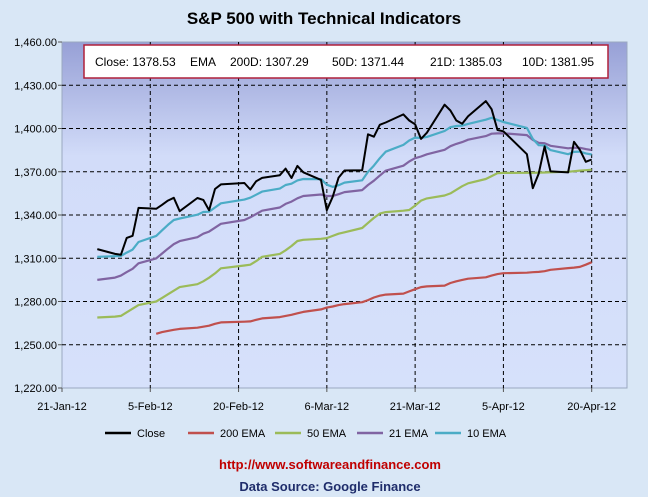  Describe the element at coordinates (324, 18) in the screenshot. I see `chart-title: S&P 500 with Technical Indicators` at that location.